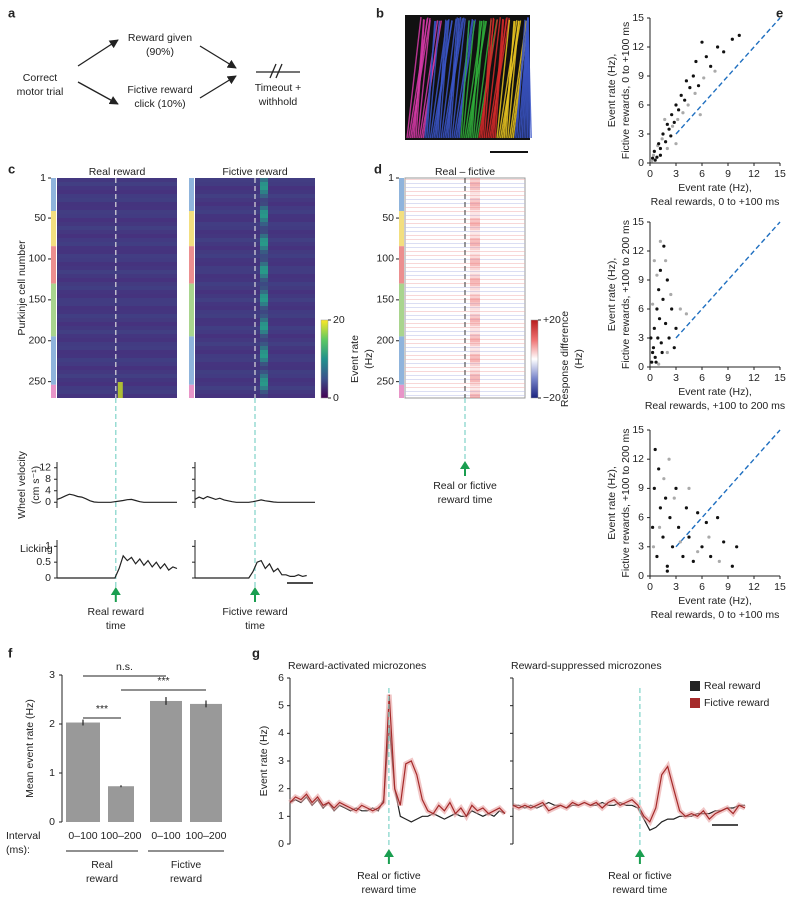 This screenshot has width=800, height=906. Describe the element at coordinates (37, 341) in the screenshot. I see `y-tick-label: 200` at that location.